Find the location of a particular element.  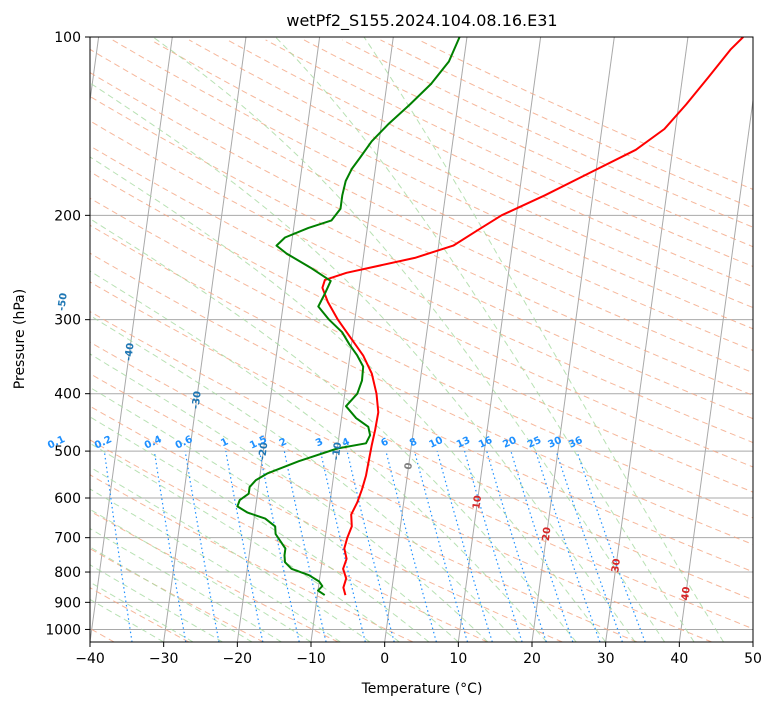

mixing-ratio-label: 0.2 is located at coordinates (103, 442).